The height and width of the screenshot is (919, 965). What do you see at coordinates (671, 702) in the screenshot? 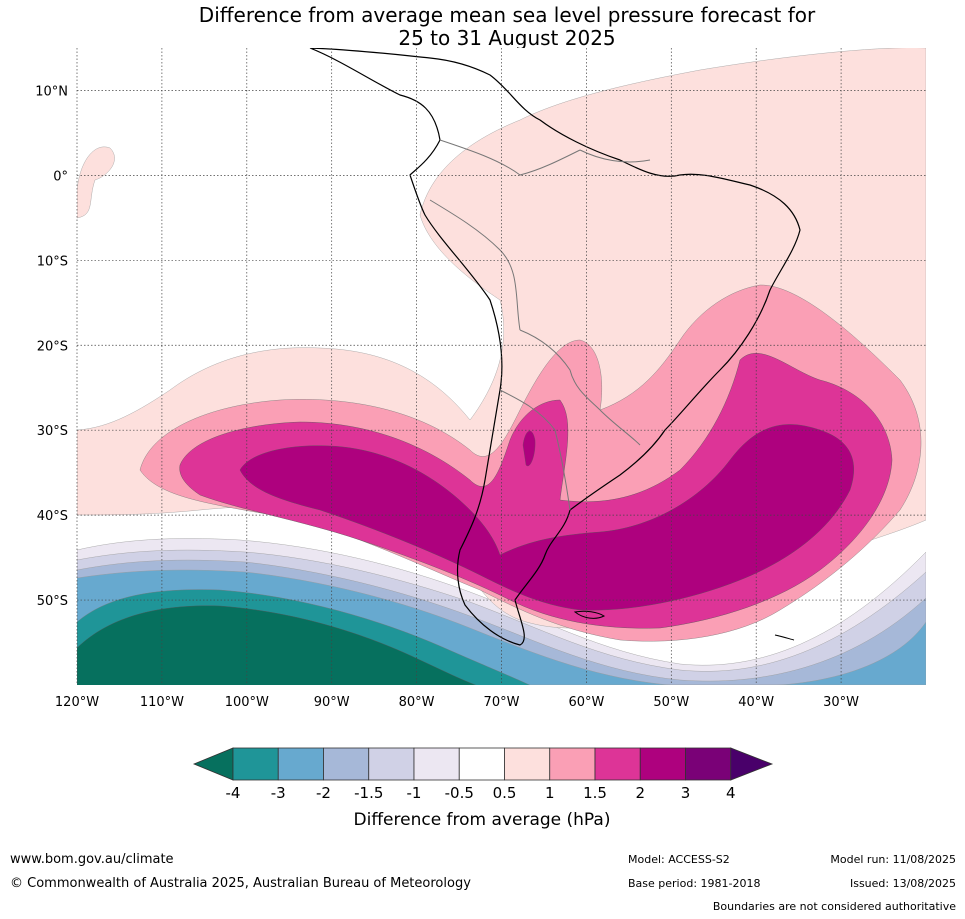
I see `lon-label: 50°W` at bounding box center [671, 702].